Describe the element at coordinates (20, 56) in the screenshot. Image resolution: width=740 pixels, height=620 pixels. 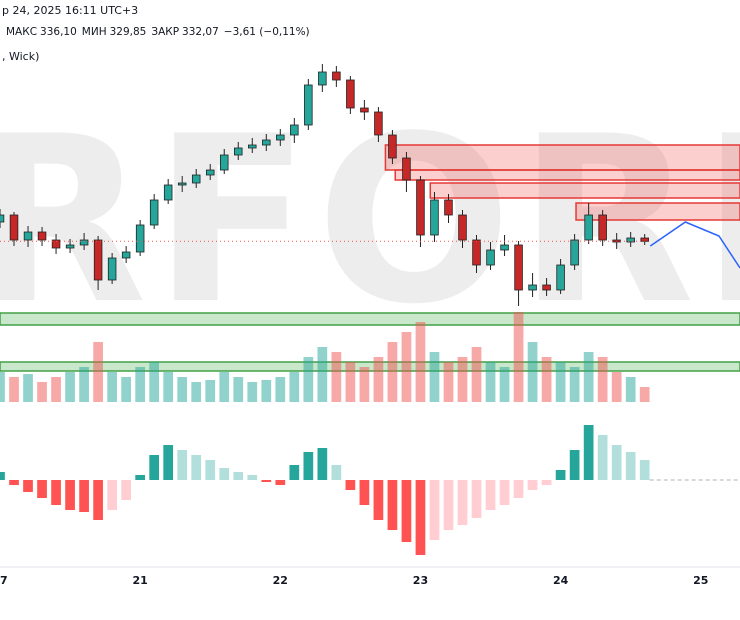
I see `header-study: , Wick)` at that location.